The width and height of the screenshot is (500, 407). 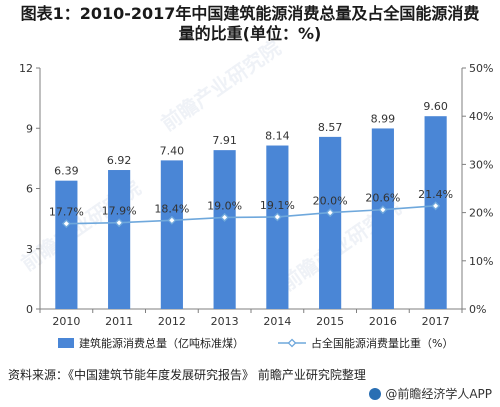 I want to click on y-tick-left-label: 3, so click(x=29, y=249).